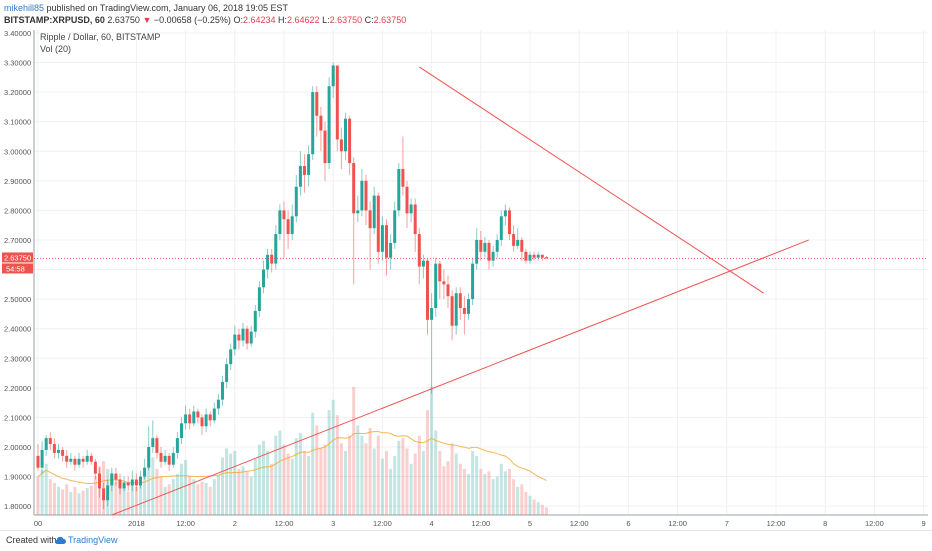 The image size is (932, 551). What do you see at coordinates (727, 523) in the screenshot?
I see `time-tick-label: 7` at bounding box center [727, 523].